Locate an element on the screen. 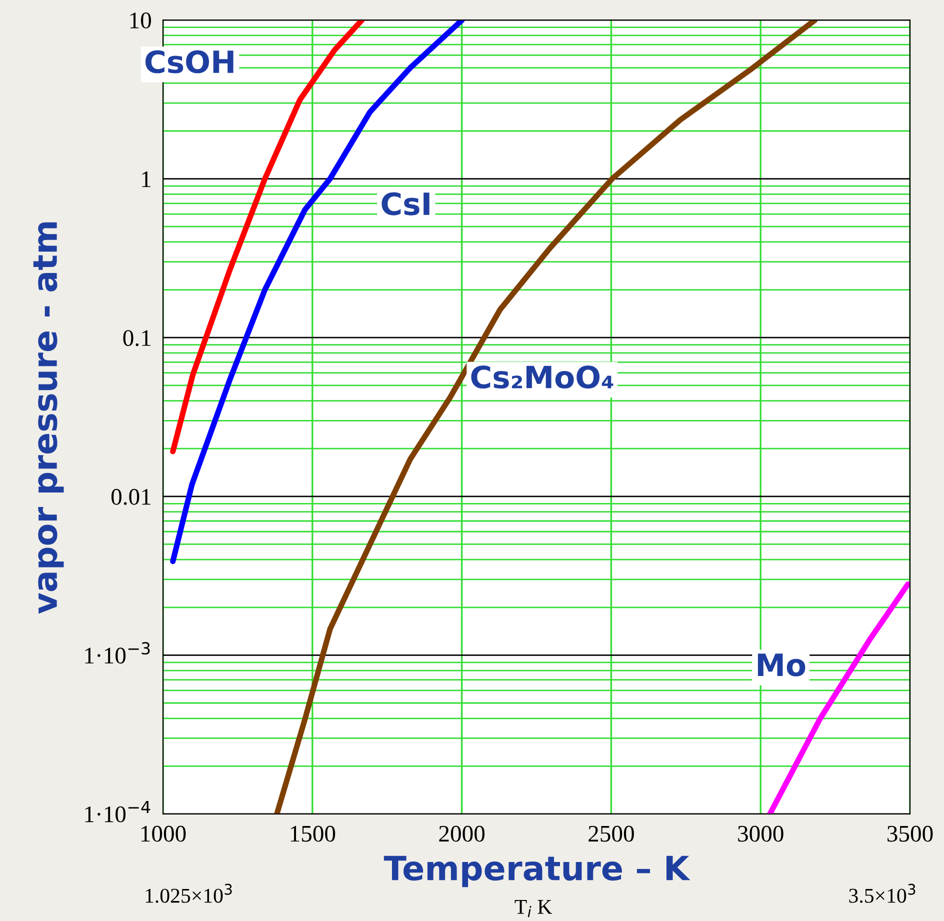 This screenshot has height=921, width=944. text: 1.025×10$^{3}$ is located at coordinates (189, 893).